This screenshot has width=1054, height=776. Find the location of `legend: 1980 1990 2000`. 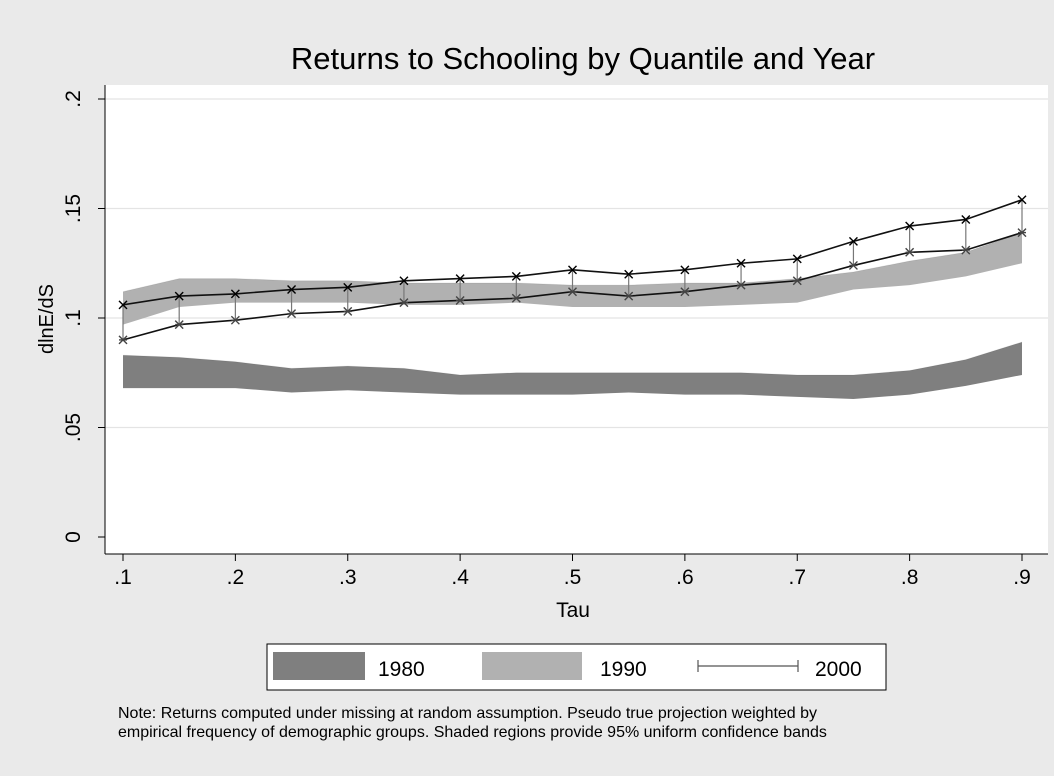

legend: 1980 1990 2000 is located at coordinates (576, 667).